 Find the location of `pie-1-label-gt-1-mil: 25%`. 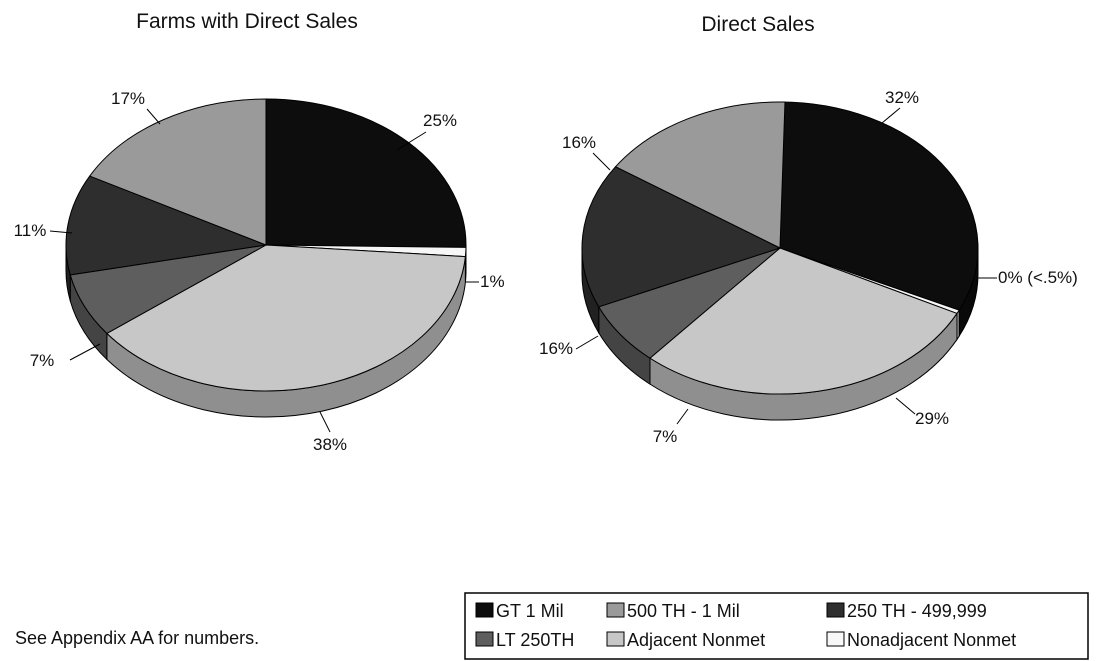

pie-1-label-gt-1-mil: 25% is located at coordinates (440, 120).